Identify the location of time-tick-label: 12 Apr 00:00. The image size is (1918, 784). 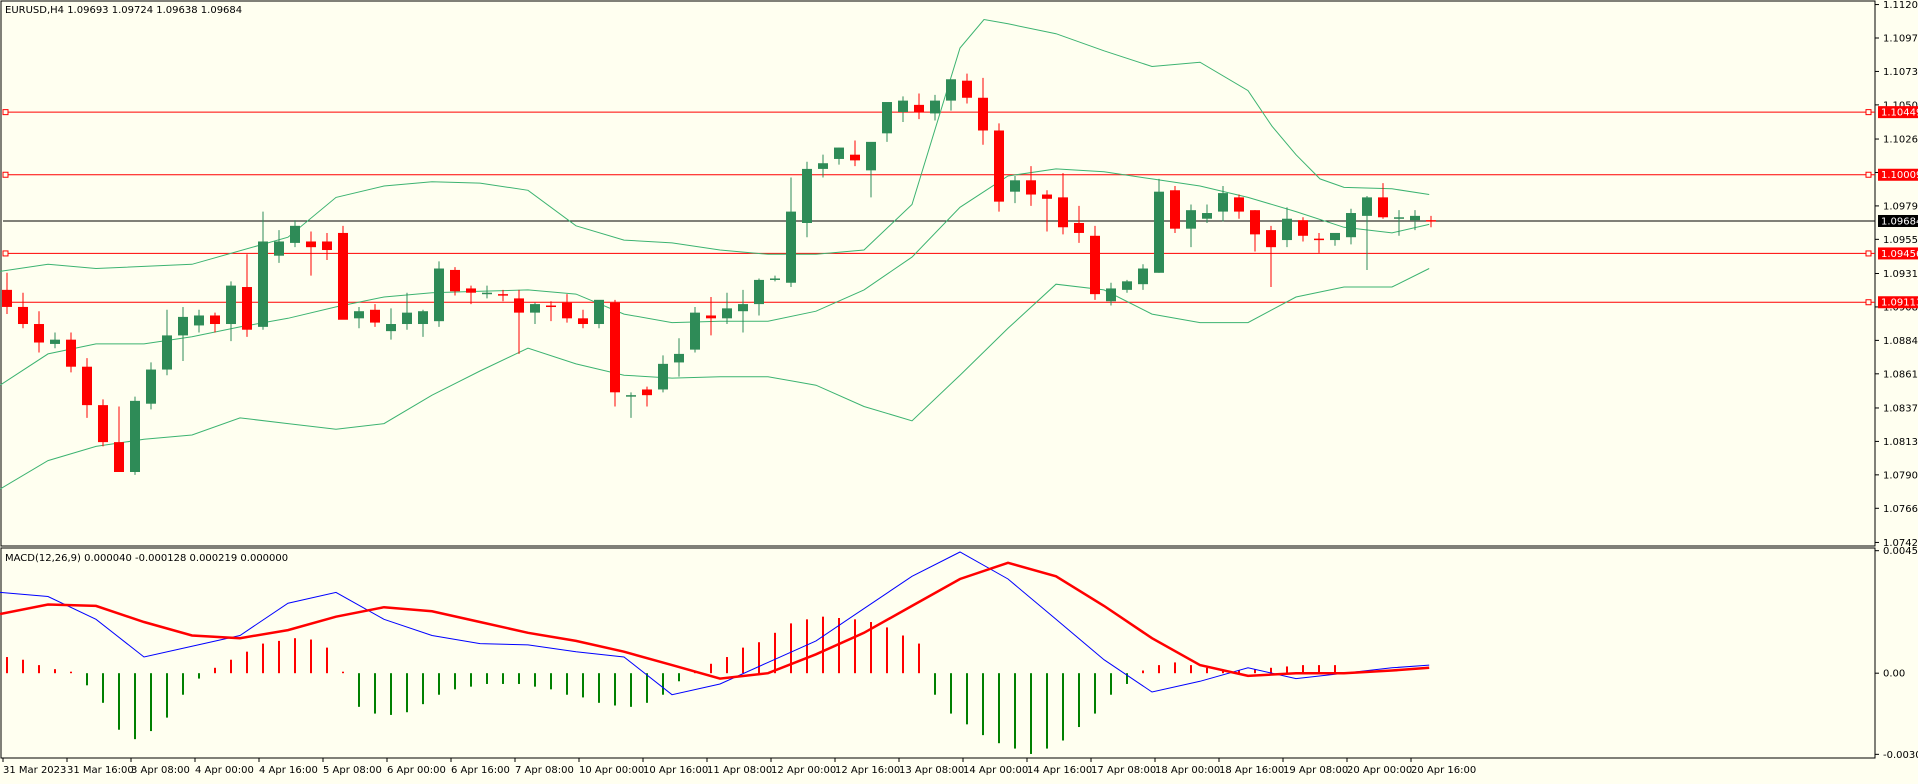
(803, 770).